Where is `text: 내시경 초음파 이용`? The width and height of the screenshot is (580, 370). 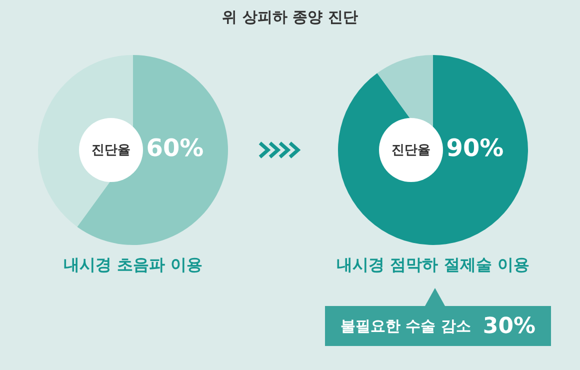 text: 내시경 초음파 이용 is located at coordinates (133, 265).